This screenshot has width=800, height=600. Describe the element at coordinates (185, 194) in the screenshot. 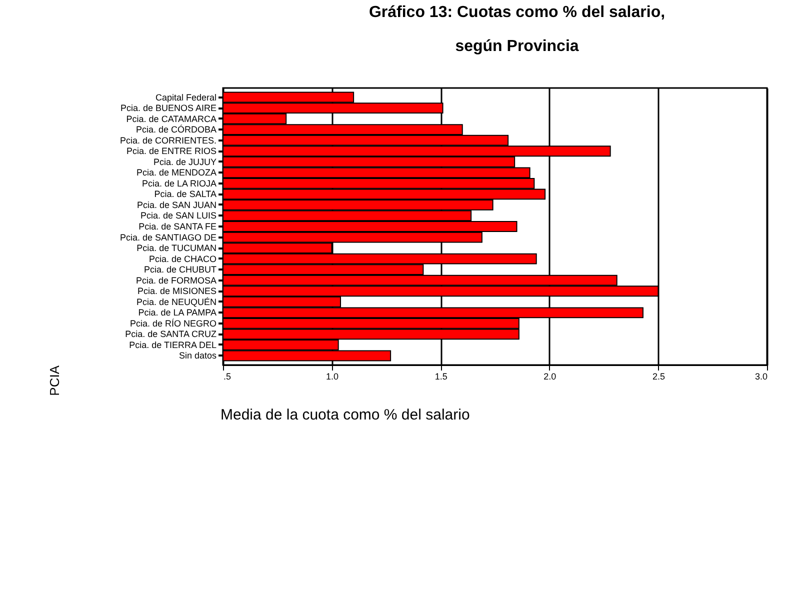

I see `y-tick-label: Pcia. de SALTA` at that location.